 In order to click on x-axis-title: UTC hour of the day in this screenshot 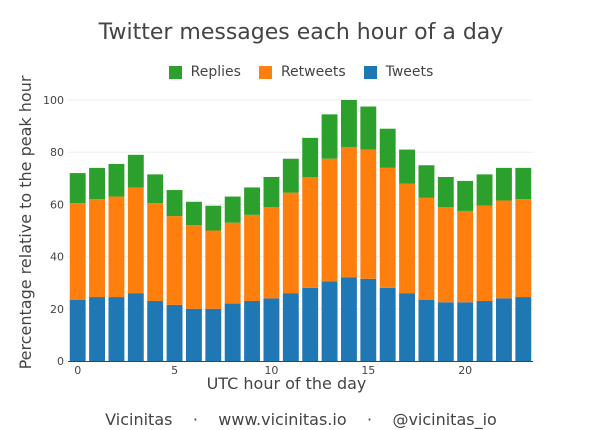, I will do `click(287, 383)`.